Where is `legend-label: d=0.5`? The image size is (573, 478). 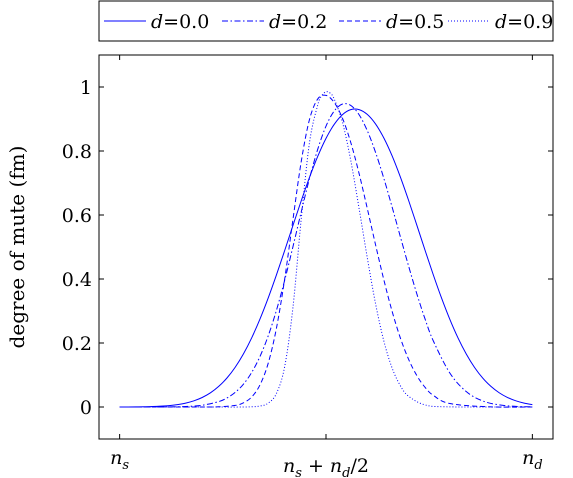 legend-label: d=0.5 is located at coordinates (415, 22).